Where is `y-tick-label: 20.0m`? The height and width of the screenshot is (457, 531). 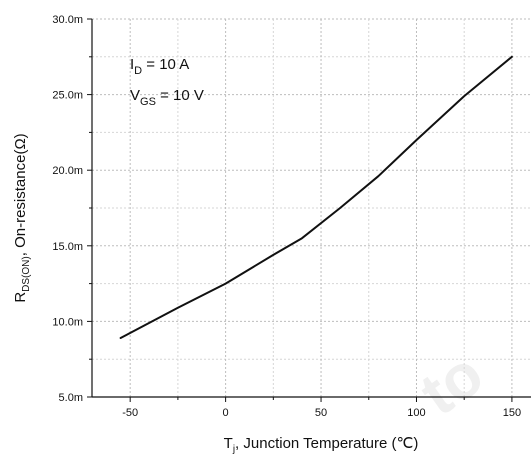
y-tick-label: 20.0m is located at coordinates (67, 171).